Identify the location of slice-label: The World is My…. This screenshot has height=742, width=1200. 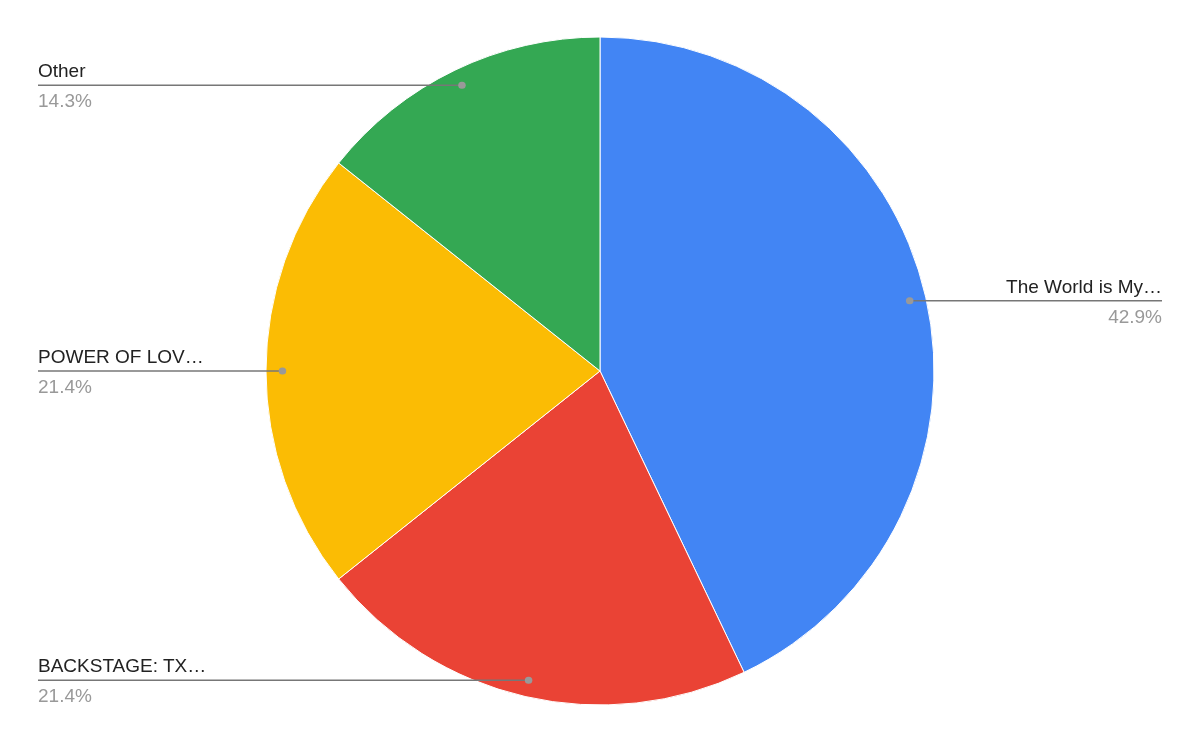
(1084, 286).